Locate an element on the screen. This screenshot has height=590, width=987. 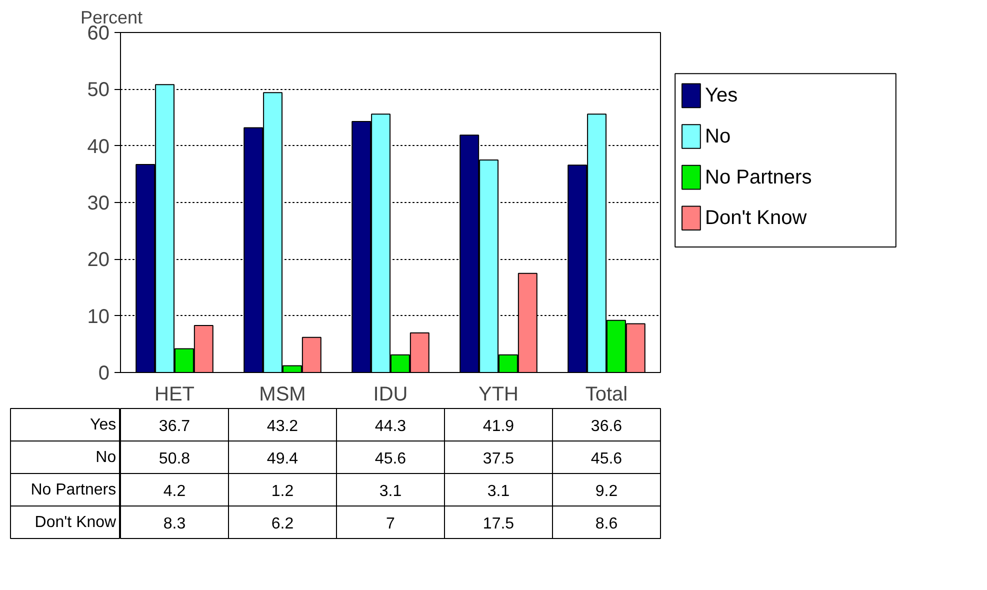
data-label: 50.8 is located at coordinates (174, 459).